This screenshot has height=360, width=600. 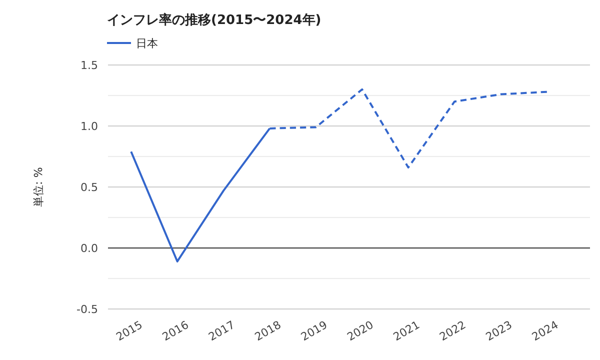 What do you see at coordinates (214, 20) in the screenshot?
I see `chart-title: インフレ率の推移(2015〜2024年)` at bounding box center [214, 20].